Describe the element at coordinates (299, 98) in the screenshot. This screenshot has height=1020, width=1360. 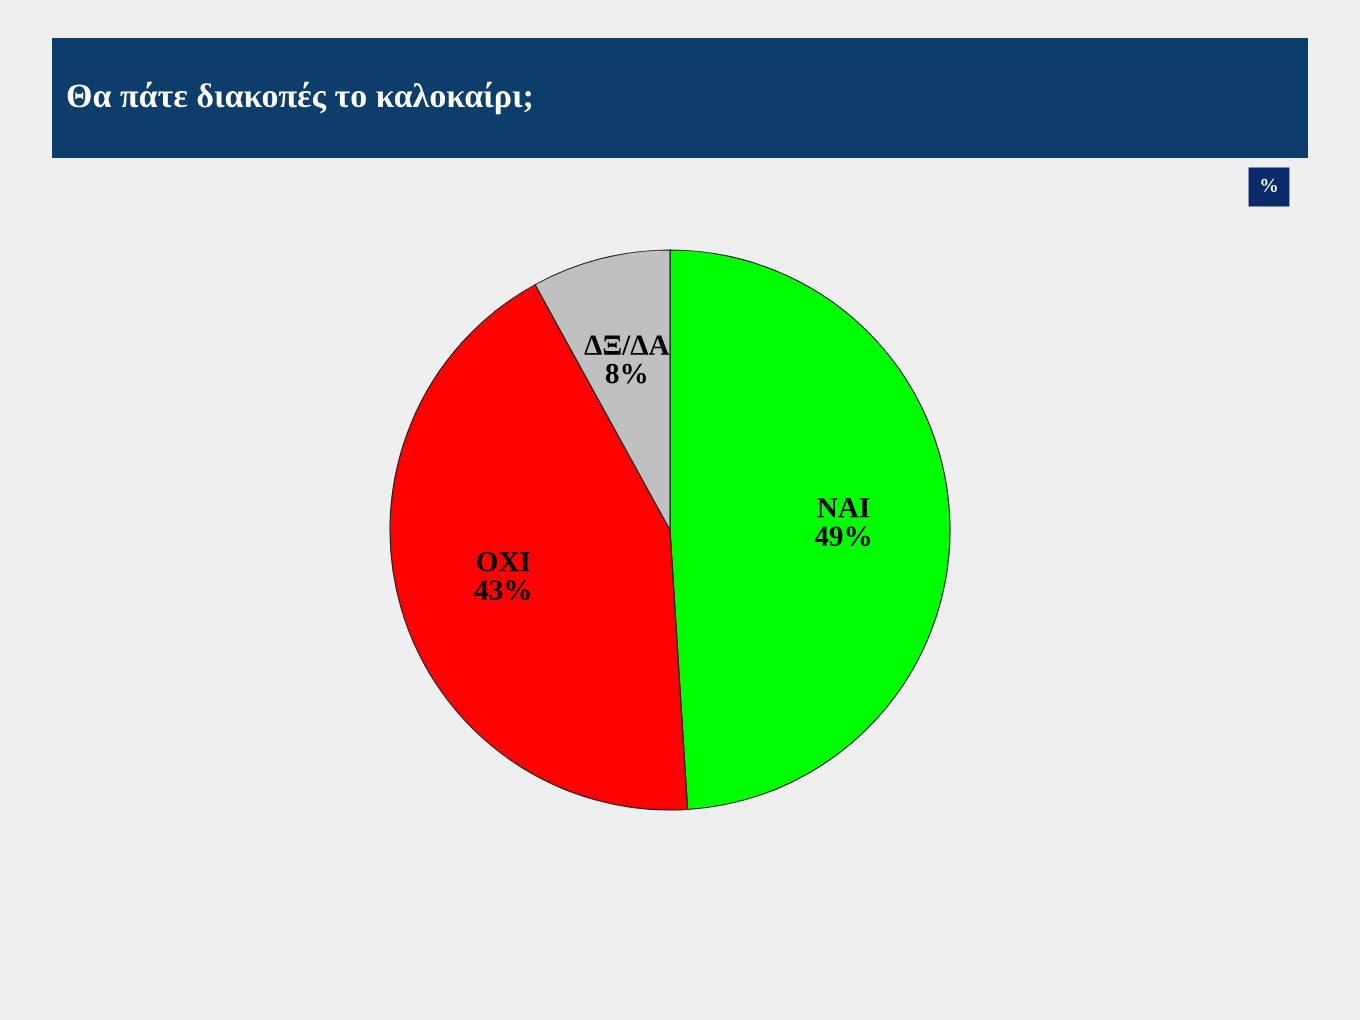
I see `chart-title: Θα πάτε διακοπές το καλοκαίρι;` at that location.